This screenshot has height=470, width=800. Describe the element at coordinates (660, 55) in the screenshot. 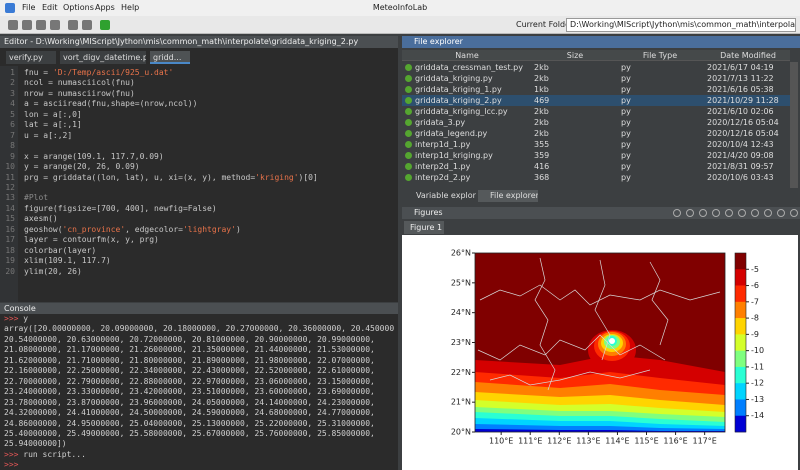

I see `column-header: File Type` at that location.